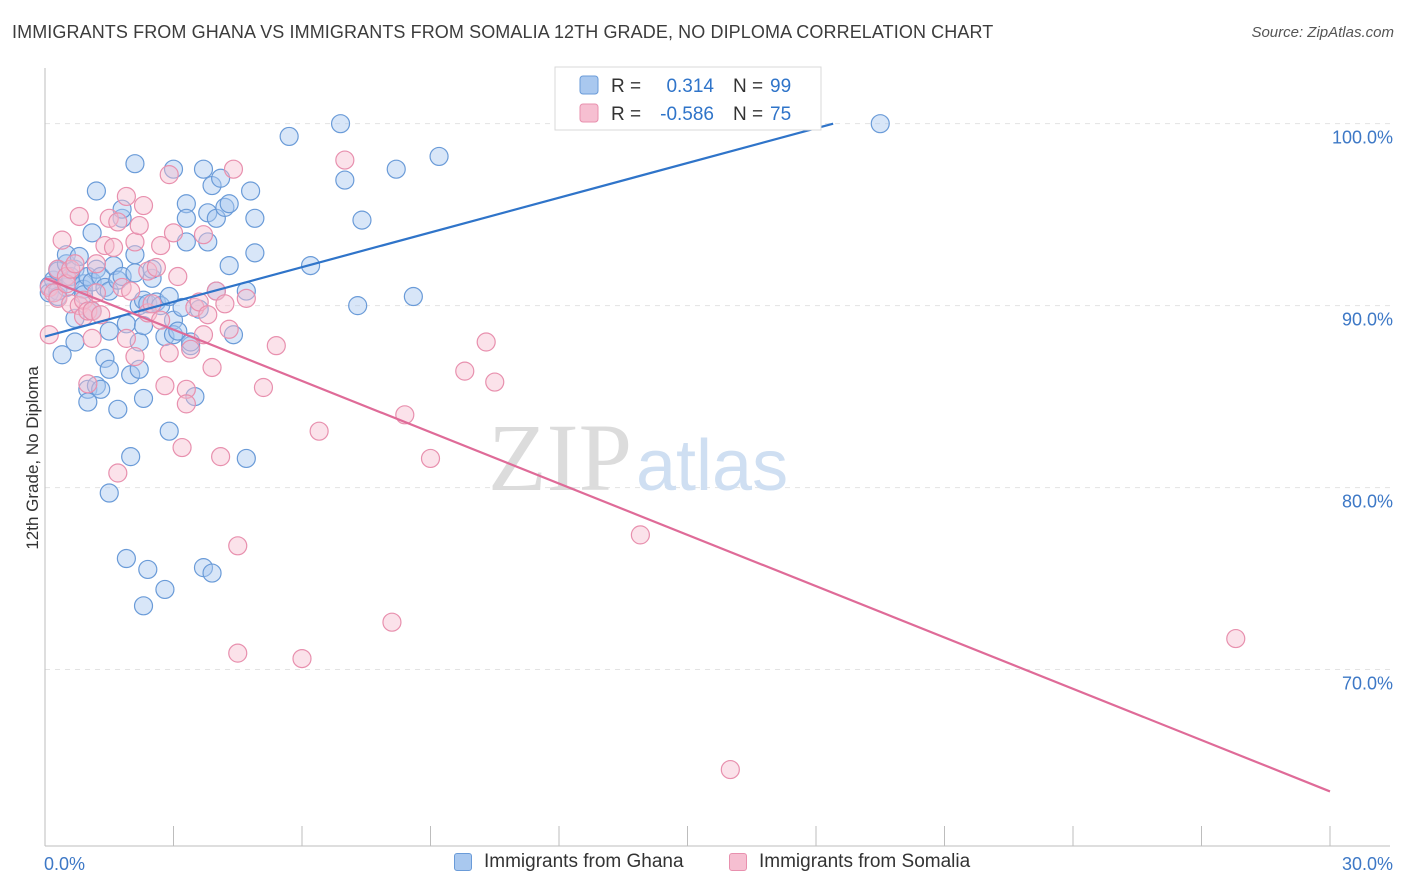  I want to click on legend-swatch-ghana, so click(589, 85).